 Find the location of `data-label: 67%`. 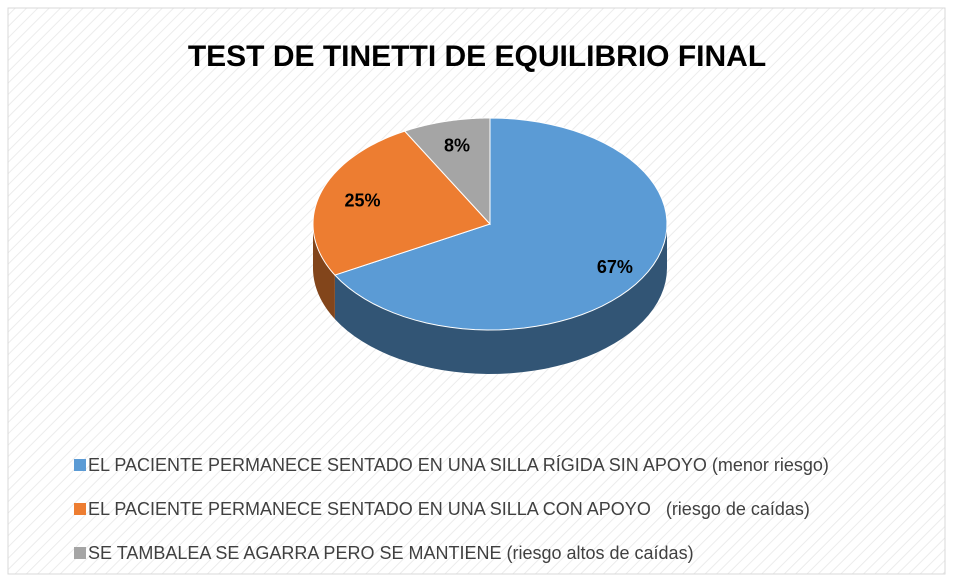

data-label: 67% is located at coordinates (615, 267).